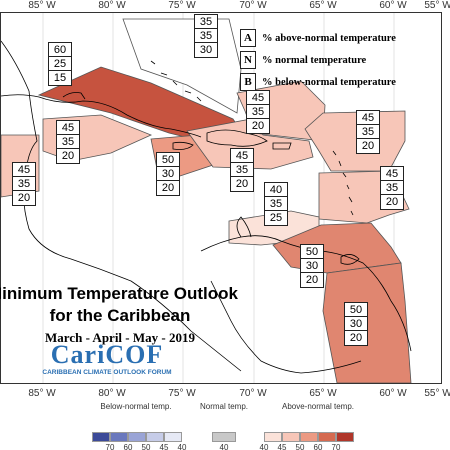 The height and width of the screenshot is (450, 450). I want to click on map-title-subline: for the Caribbean, so click(120, 315).